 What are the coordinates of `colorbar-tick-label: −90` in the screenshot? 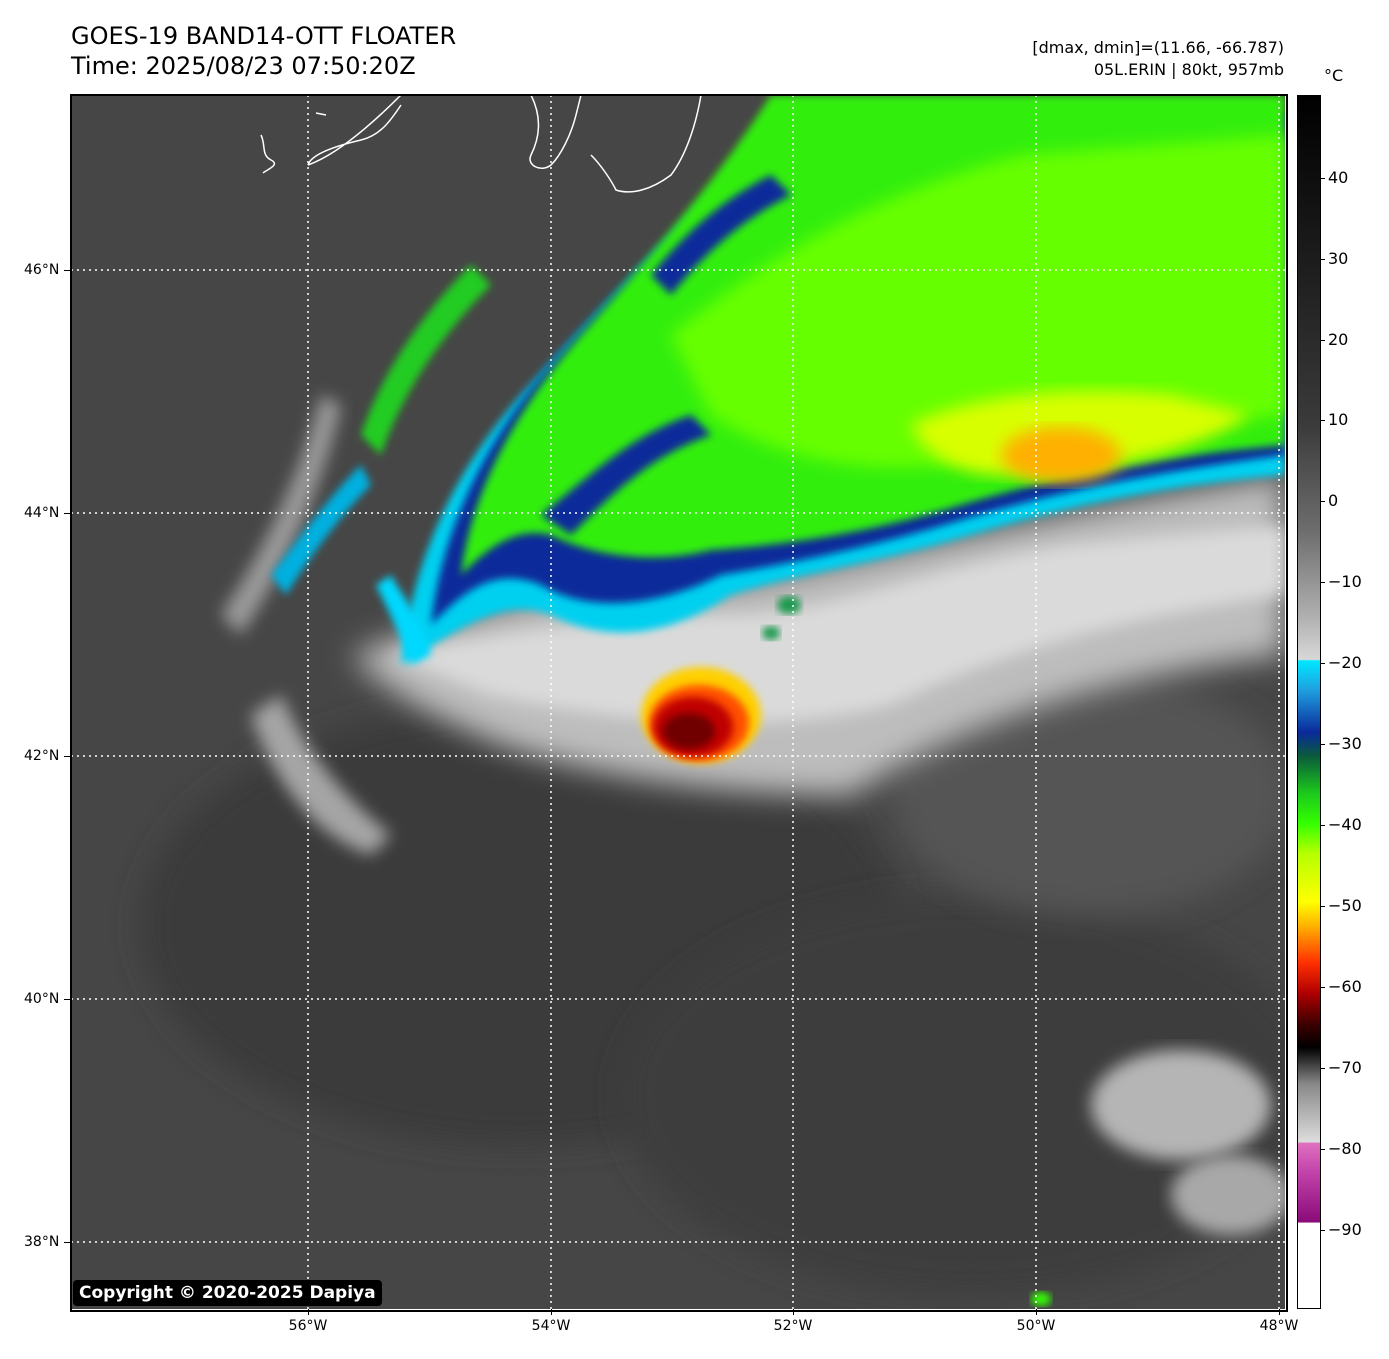 It's located at (1345, 1229).